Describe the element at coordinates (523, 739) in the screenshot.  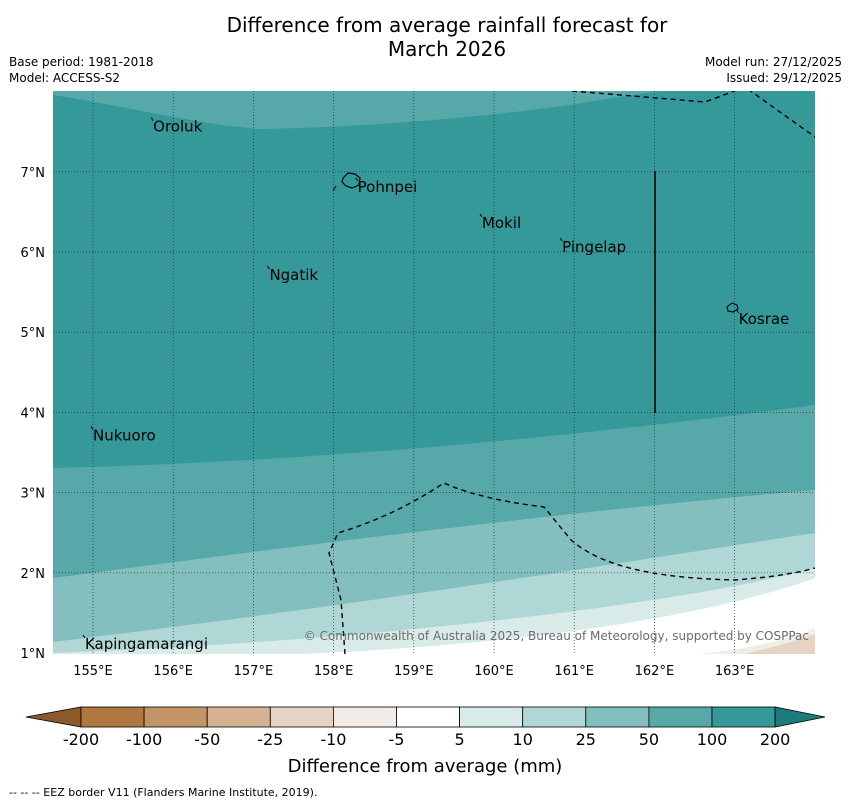
I see `colorbar-label: 10` at that location.